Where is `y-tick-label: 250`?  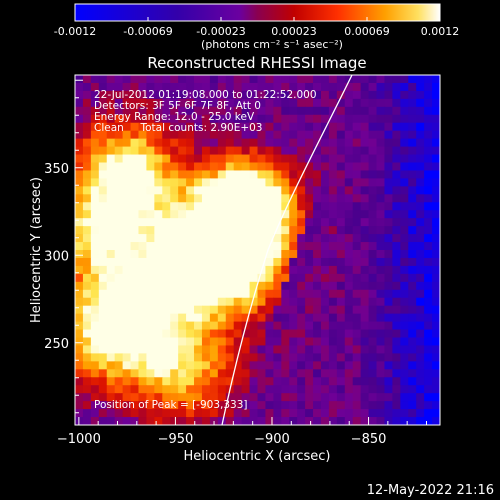 y-tick-label: 250 is located at coordinates (56, 344).